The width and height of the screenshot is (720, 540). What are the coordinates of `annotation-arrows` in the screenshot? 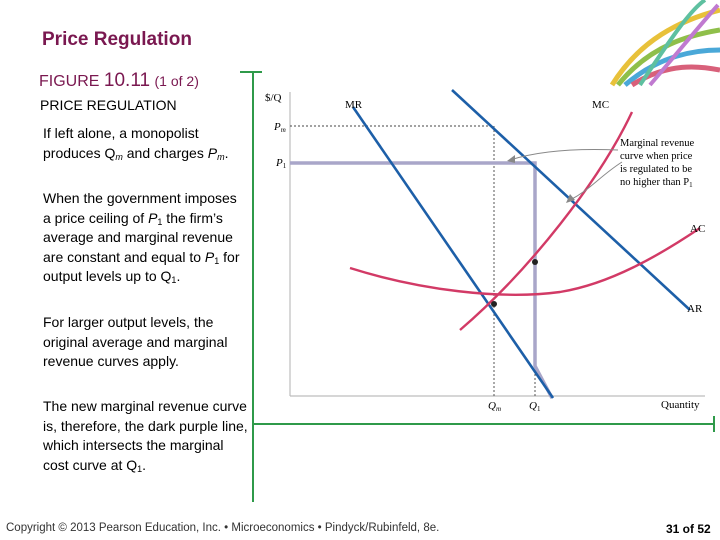 It's located at (566, 174).